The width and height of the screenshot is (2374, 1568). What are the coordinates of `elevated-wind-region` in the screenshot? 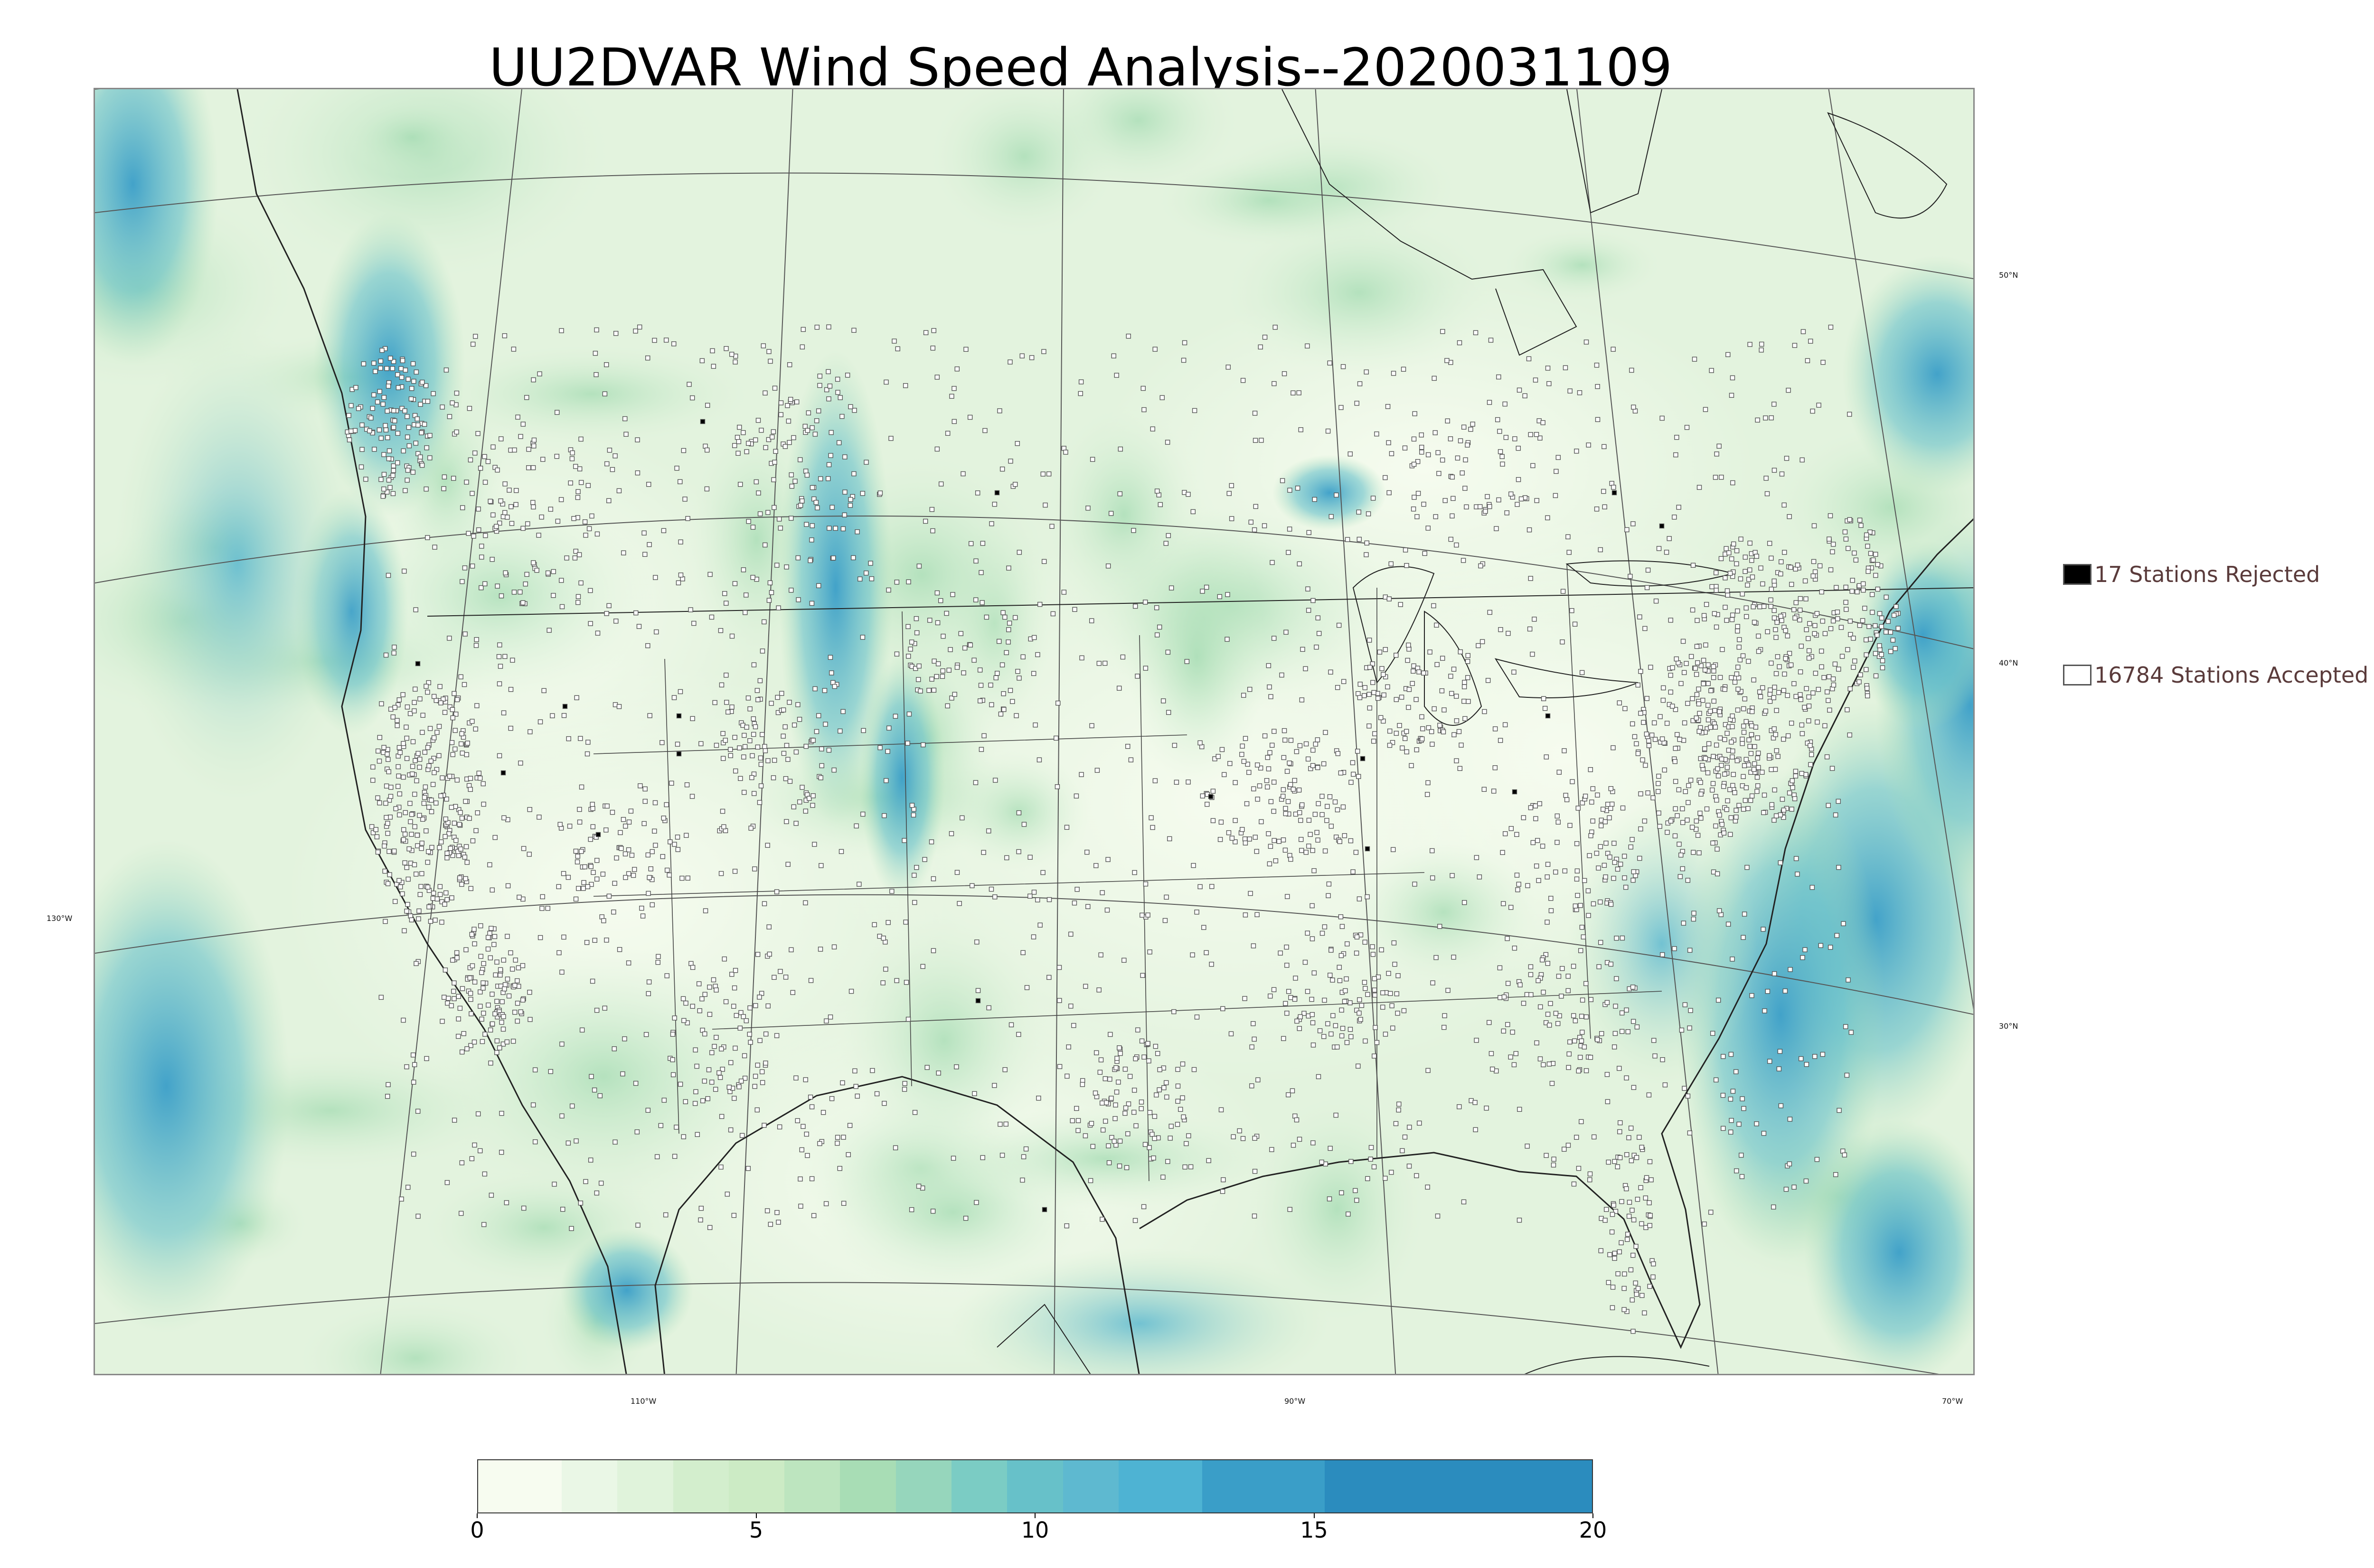 It's located at (237, 564).